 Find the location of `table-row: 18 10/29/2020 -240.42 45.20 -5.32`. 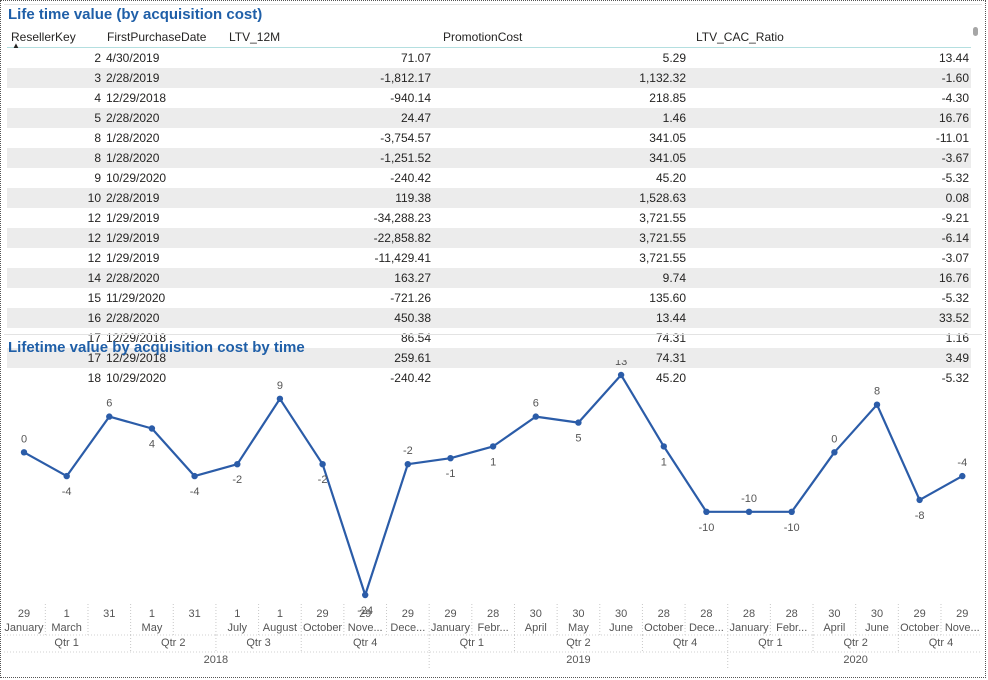

table-row: 18 10/29/2020 -240.42 45.20 -5.32 is located at coordinates (489, 378).